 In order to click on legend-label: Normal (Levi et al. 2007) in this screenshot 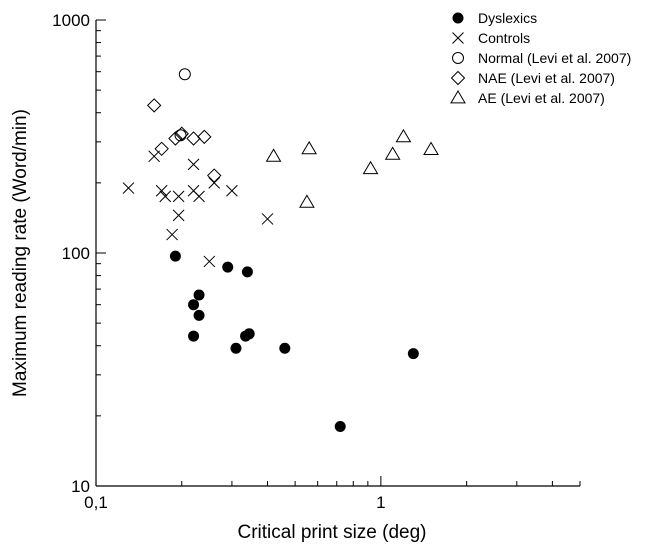, I will do `click(554, 58)`.